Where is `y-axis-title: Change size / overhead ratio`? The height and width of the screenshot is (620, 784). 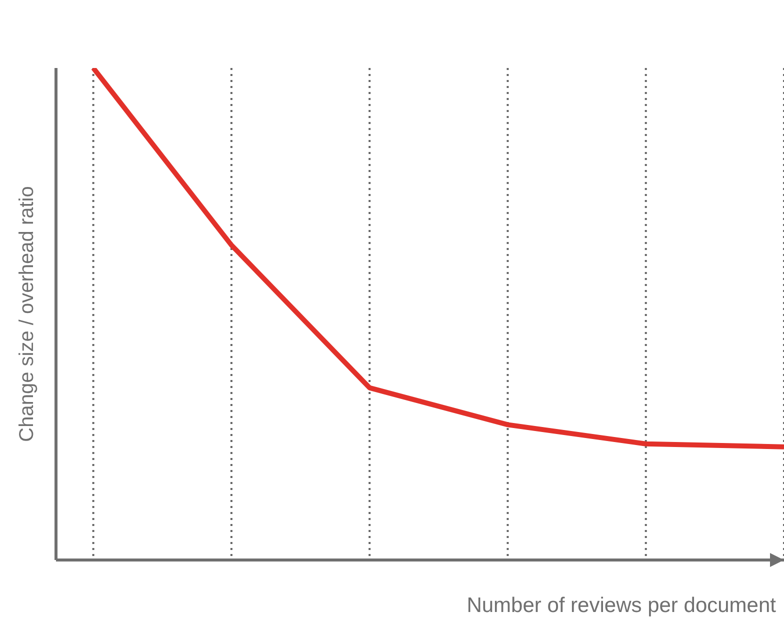
y-axis-title: Change size / overhead ratio is located at coordinates (27, 314).